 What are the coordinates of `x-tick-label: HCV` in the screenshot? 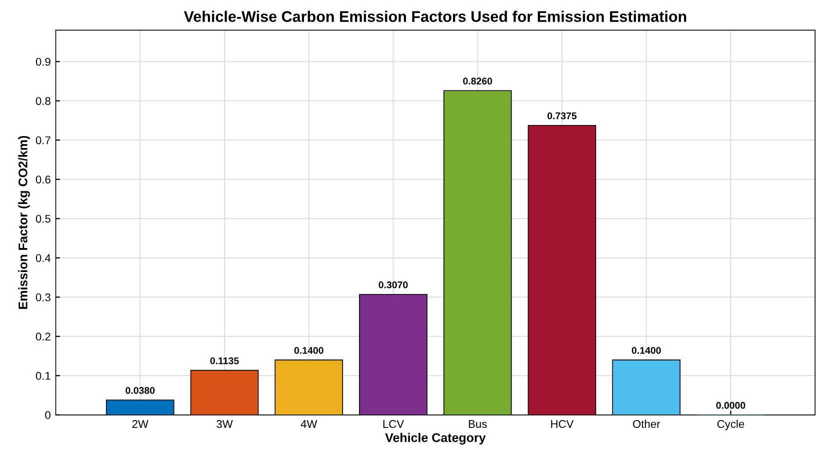 It's located at (562, 424).